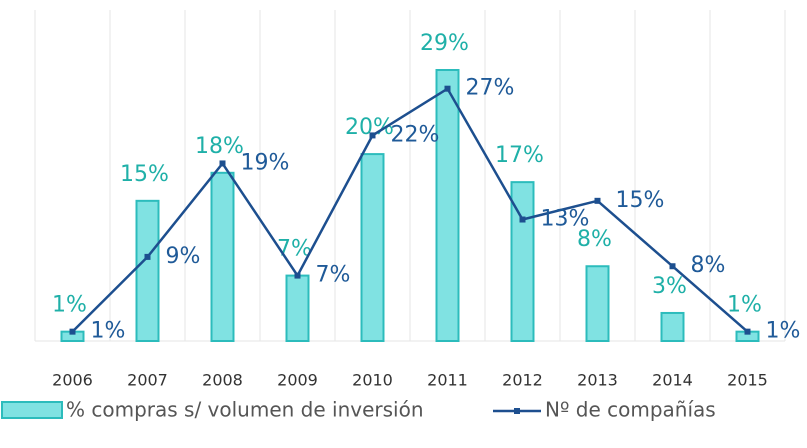  Describe the element at coordinates (597, 380) in the screenshot. I see `x-tick-label: 2013` at that location.